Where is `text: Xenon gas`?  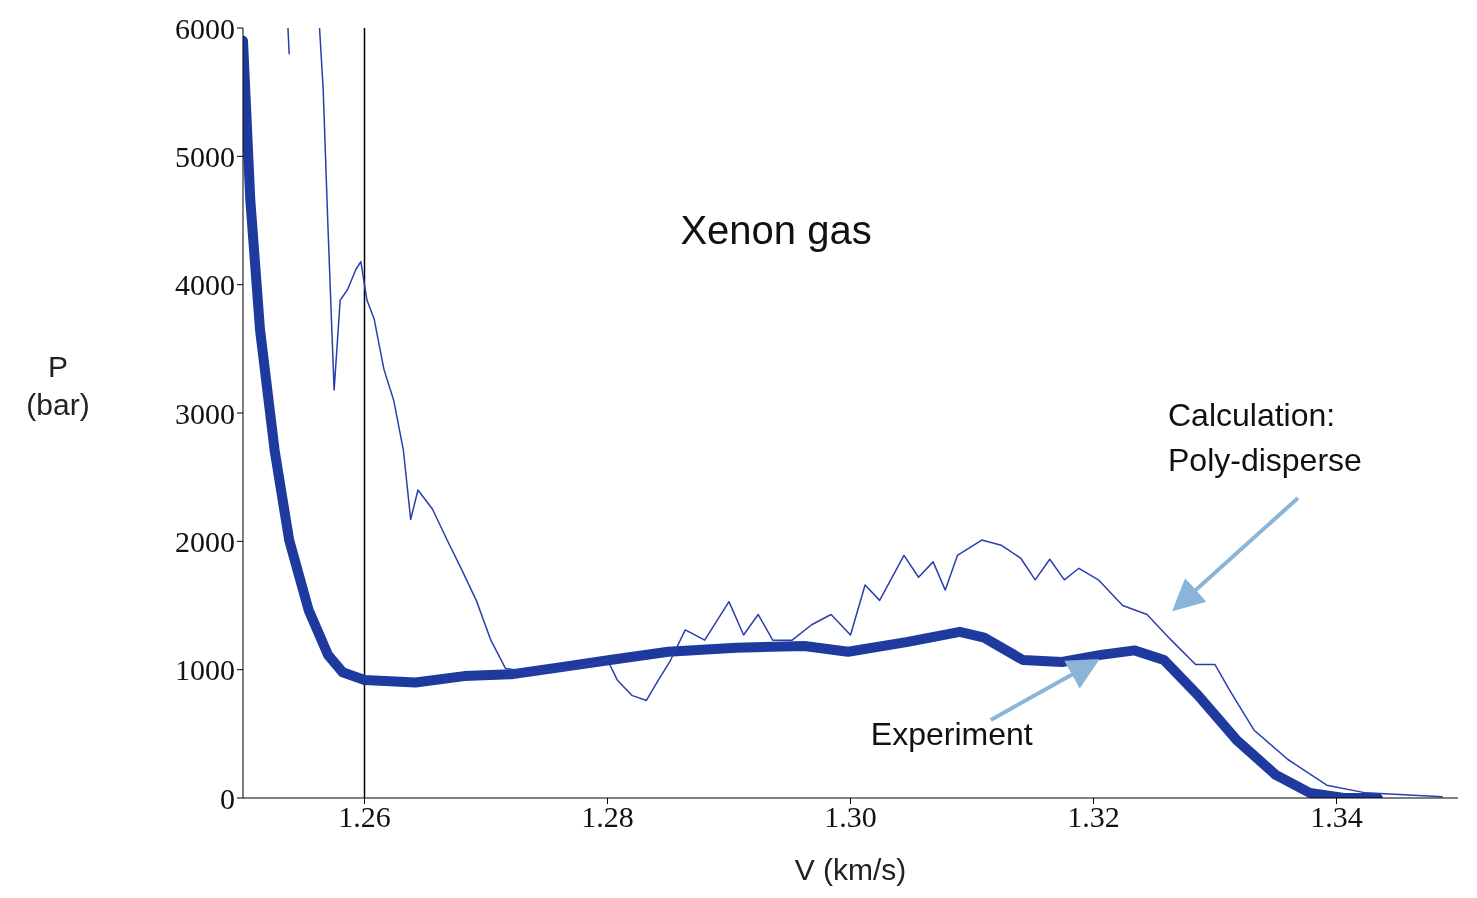
text: Xenon gas is located at coordinates (776, 230).